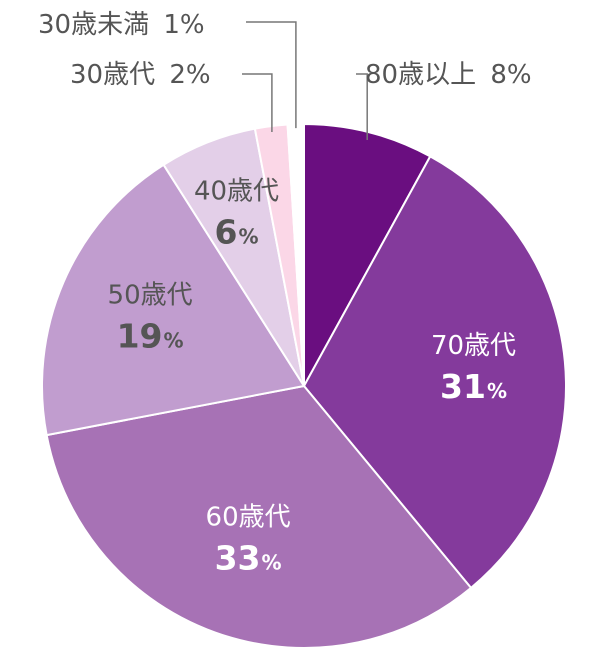  I want to click on leader-30s, so click(257, 102).